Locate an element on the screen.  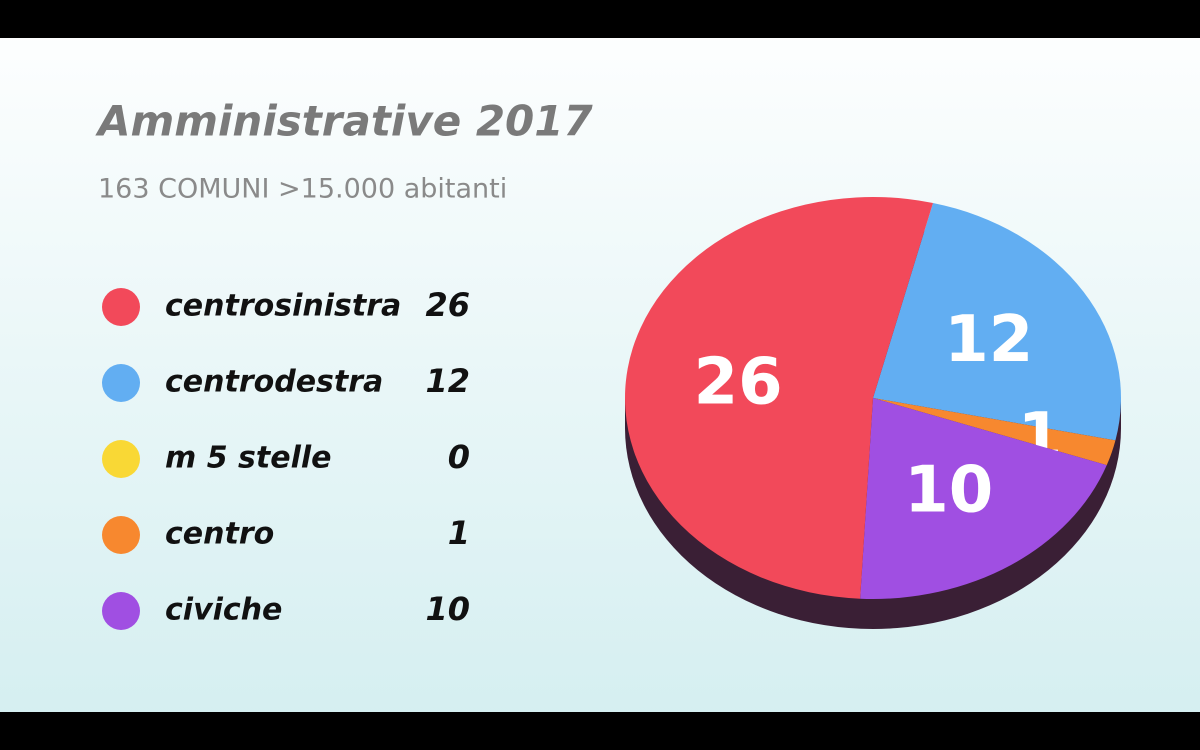
legend-value: 12 is located at coordinates (447, 381).